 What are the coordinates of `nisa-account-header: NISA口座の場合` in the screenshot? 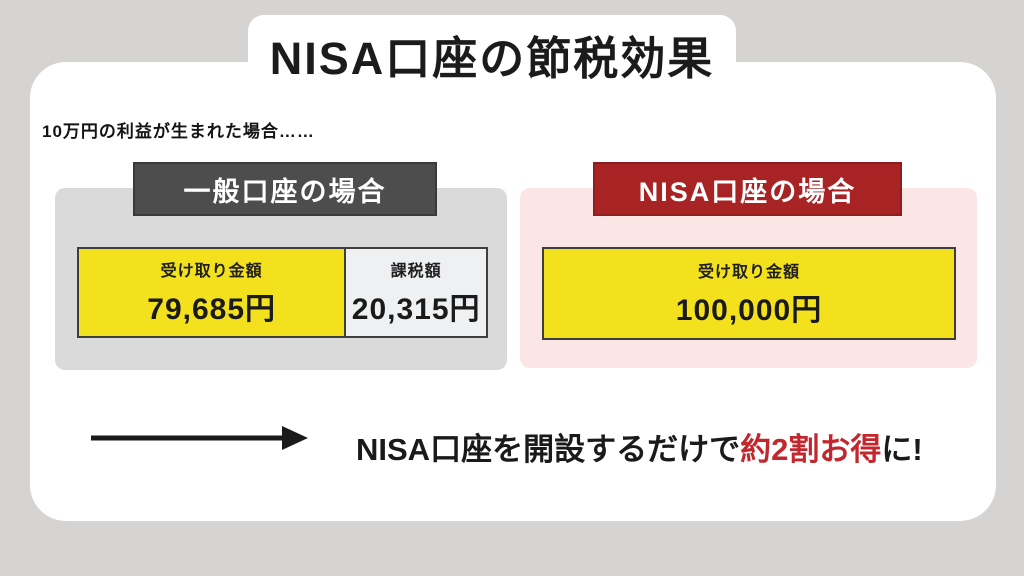 It's located at (747, 189).